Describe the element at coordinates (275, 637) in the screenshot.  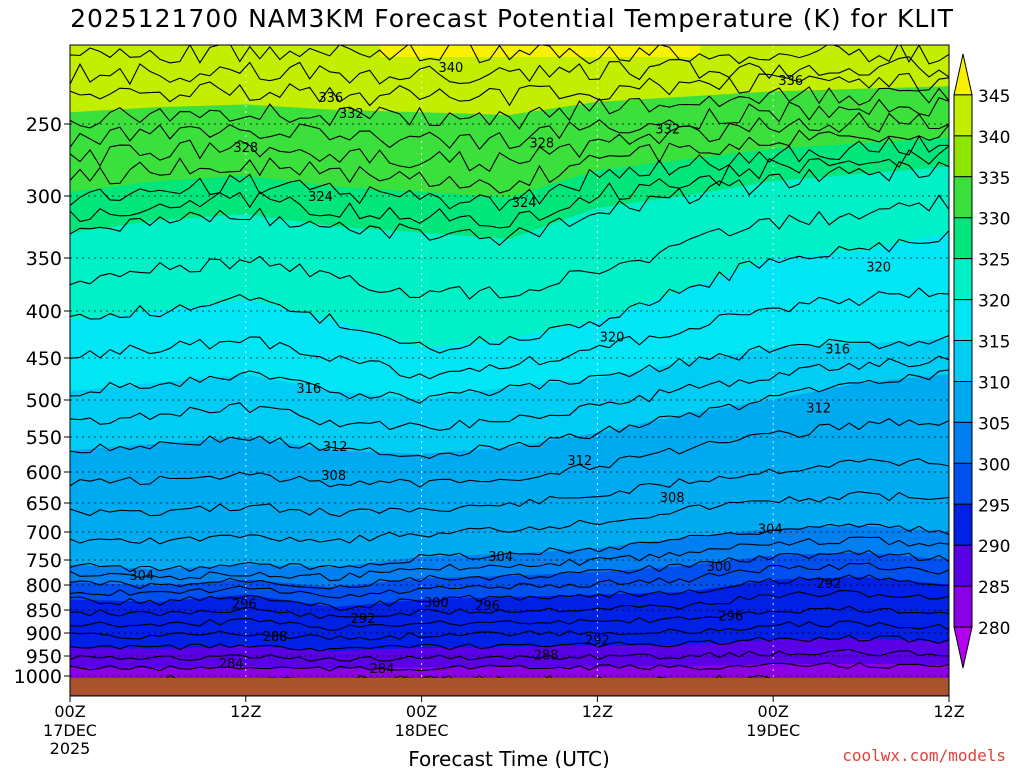
I see `contour-label-29: 288` at that location.